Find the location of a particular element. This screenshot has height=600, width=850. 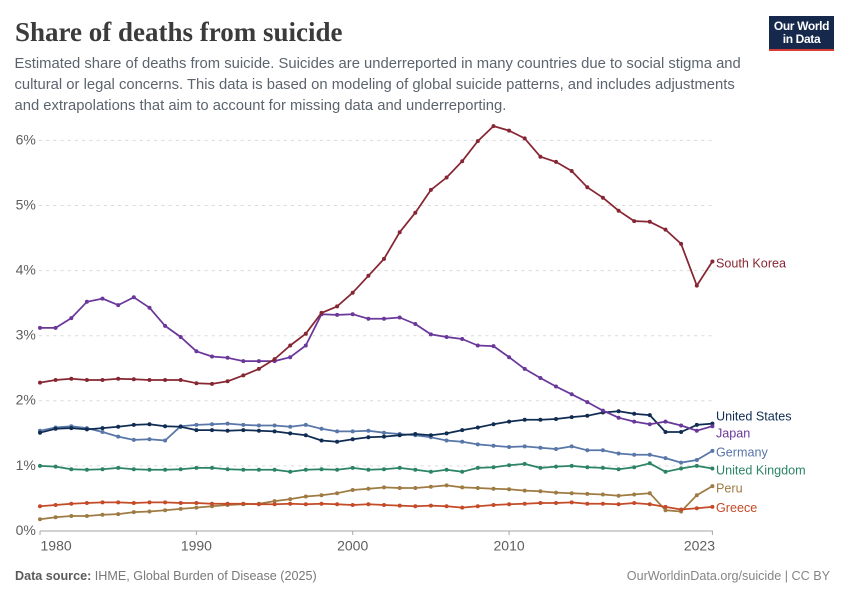

svg-text: 1% is located at coordinates (26, 465).